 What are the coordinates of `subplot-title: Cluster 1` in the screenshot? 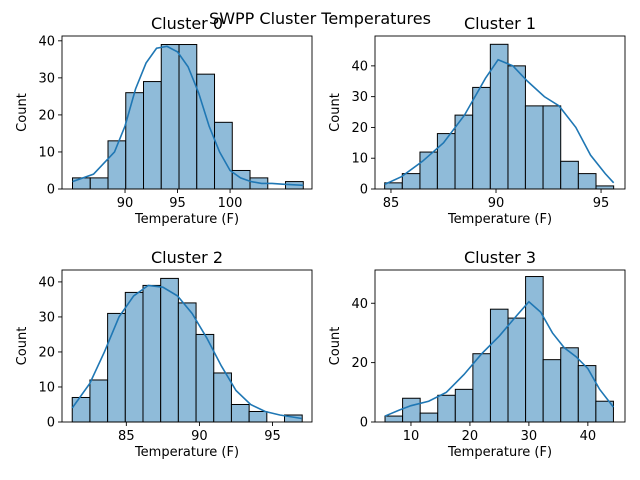 It's located at (500, 23).